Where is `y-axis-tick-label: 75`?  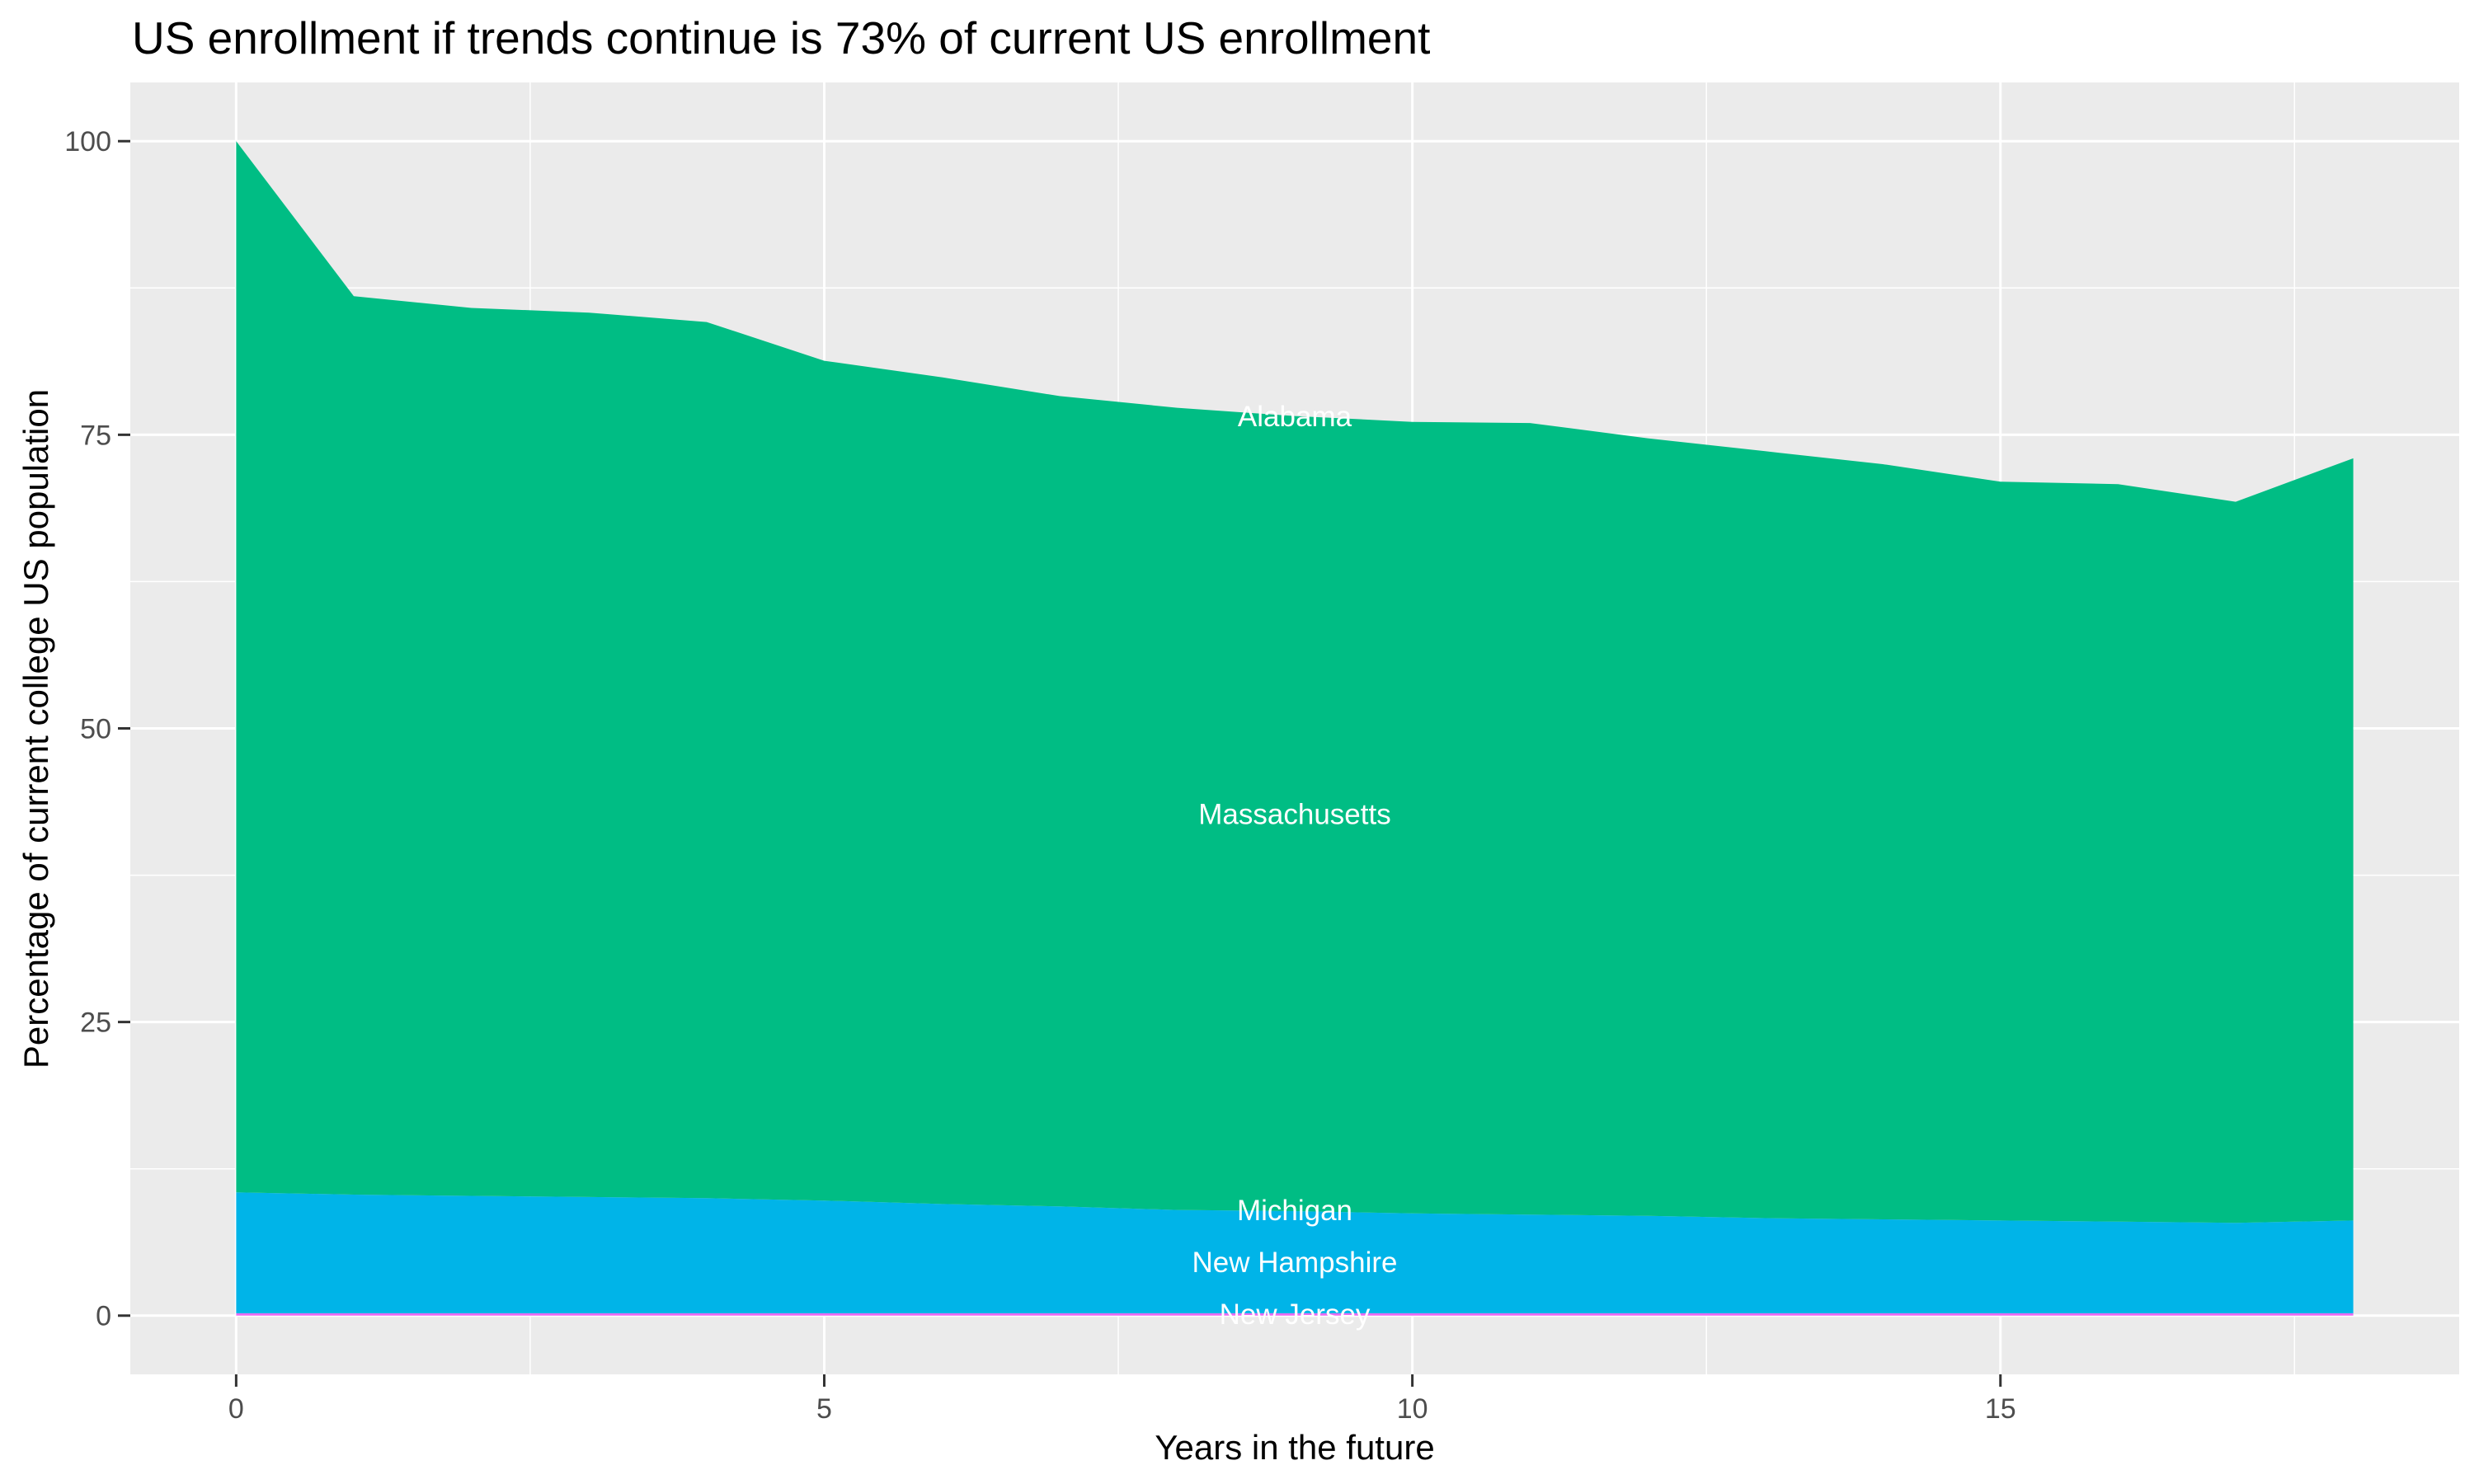 y-axis-tick-label: 75 is located at coordinates (95, 436).